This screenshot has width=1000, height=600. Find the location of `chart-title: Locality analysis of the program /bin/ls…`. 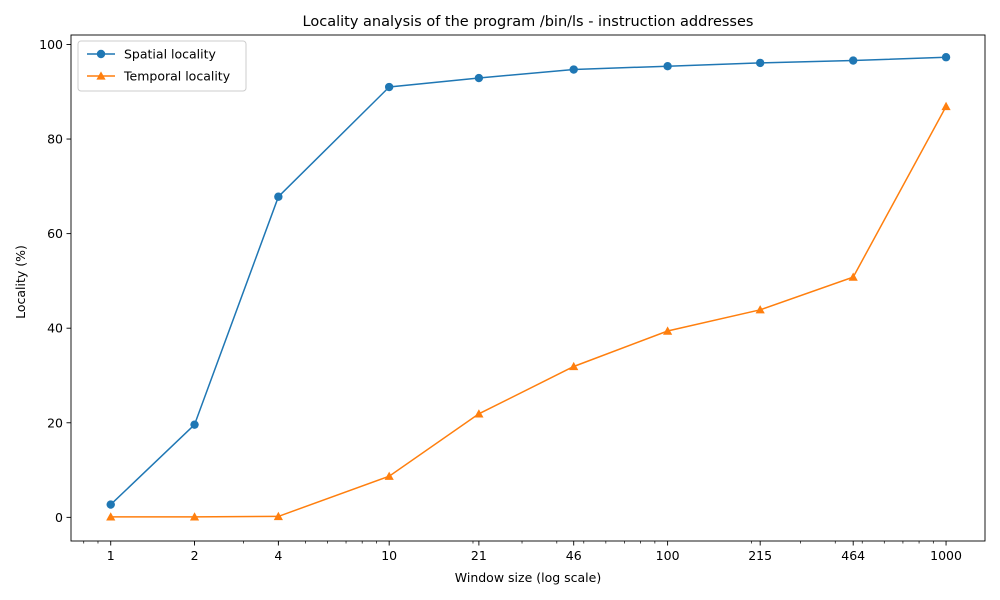

chart-title: Locality analysis of the program /bin/ls… is located at coordinates (528, 22).